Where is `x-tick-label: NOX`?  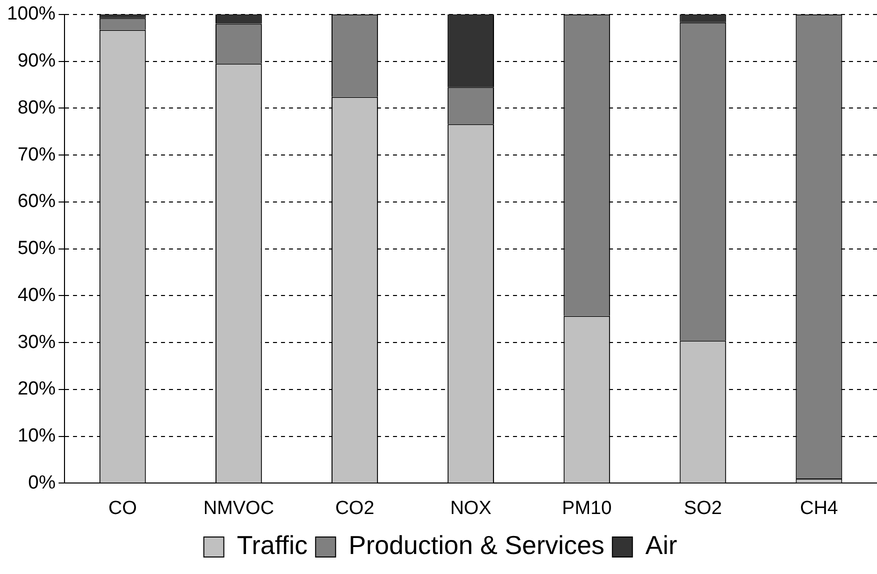
x-tick-label: NOX is located at coordinates (471, 508).